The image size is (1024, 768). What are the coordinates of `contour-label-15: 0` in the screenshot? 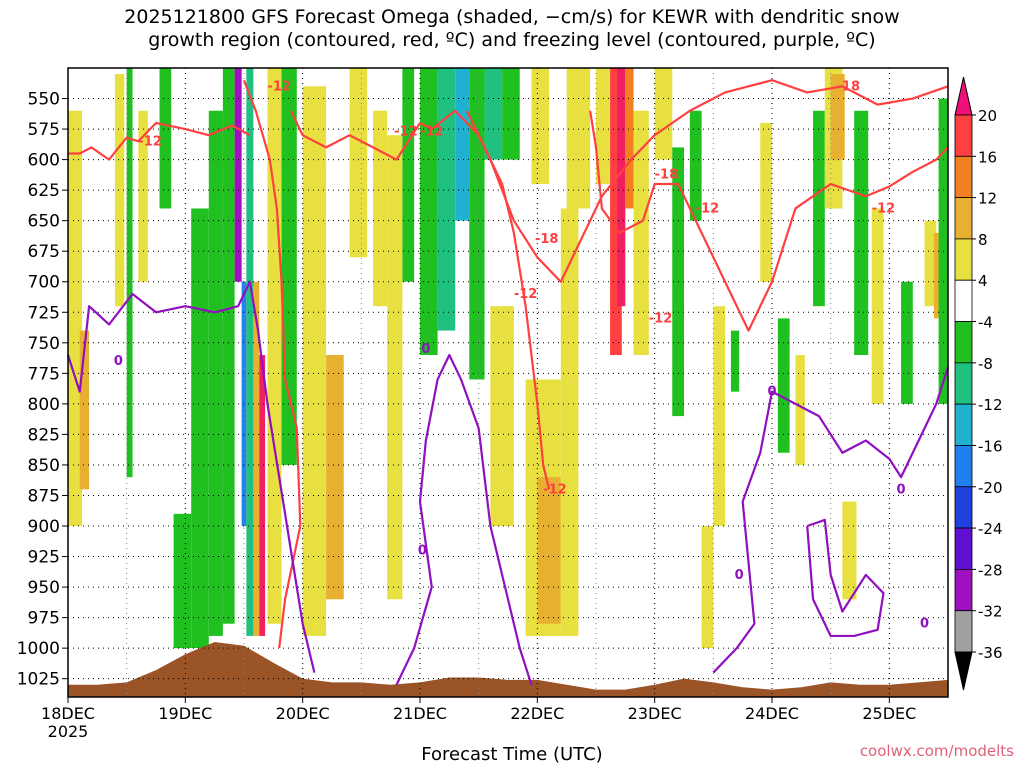 It's located at (739, 575).